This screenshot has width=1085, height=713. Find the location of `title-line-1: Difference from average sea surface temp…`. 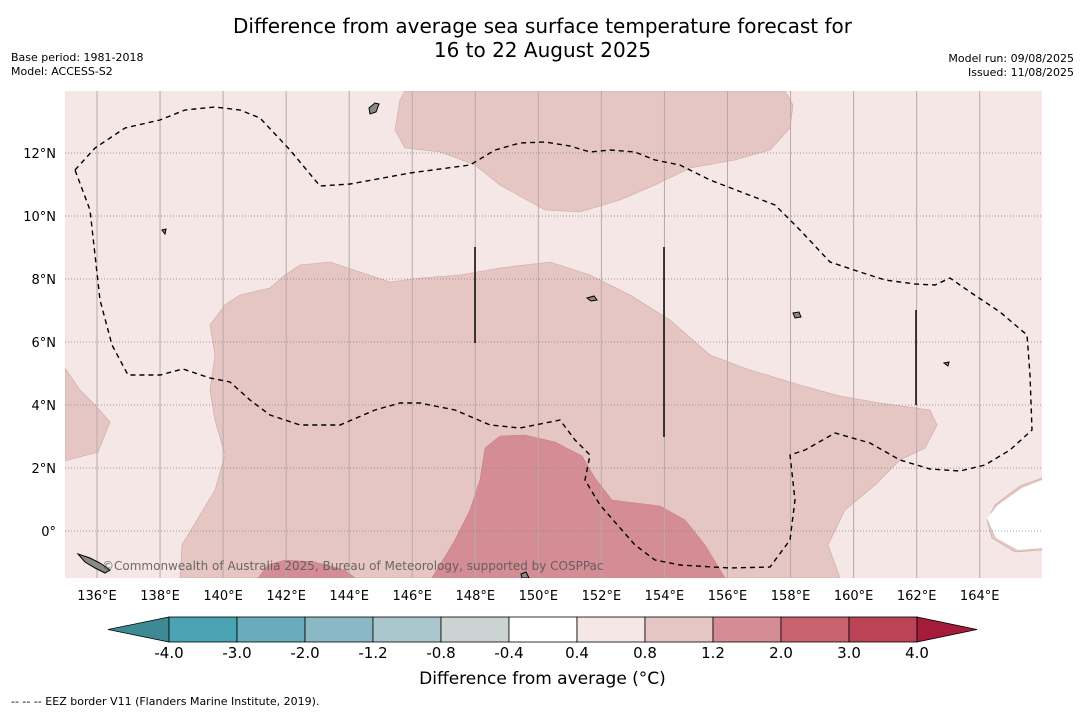

title-line-1: Difference from average sea surface temp… is located at coordinates (542, 26).